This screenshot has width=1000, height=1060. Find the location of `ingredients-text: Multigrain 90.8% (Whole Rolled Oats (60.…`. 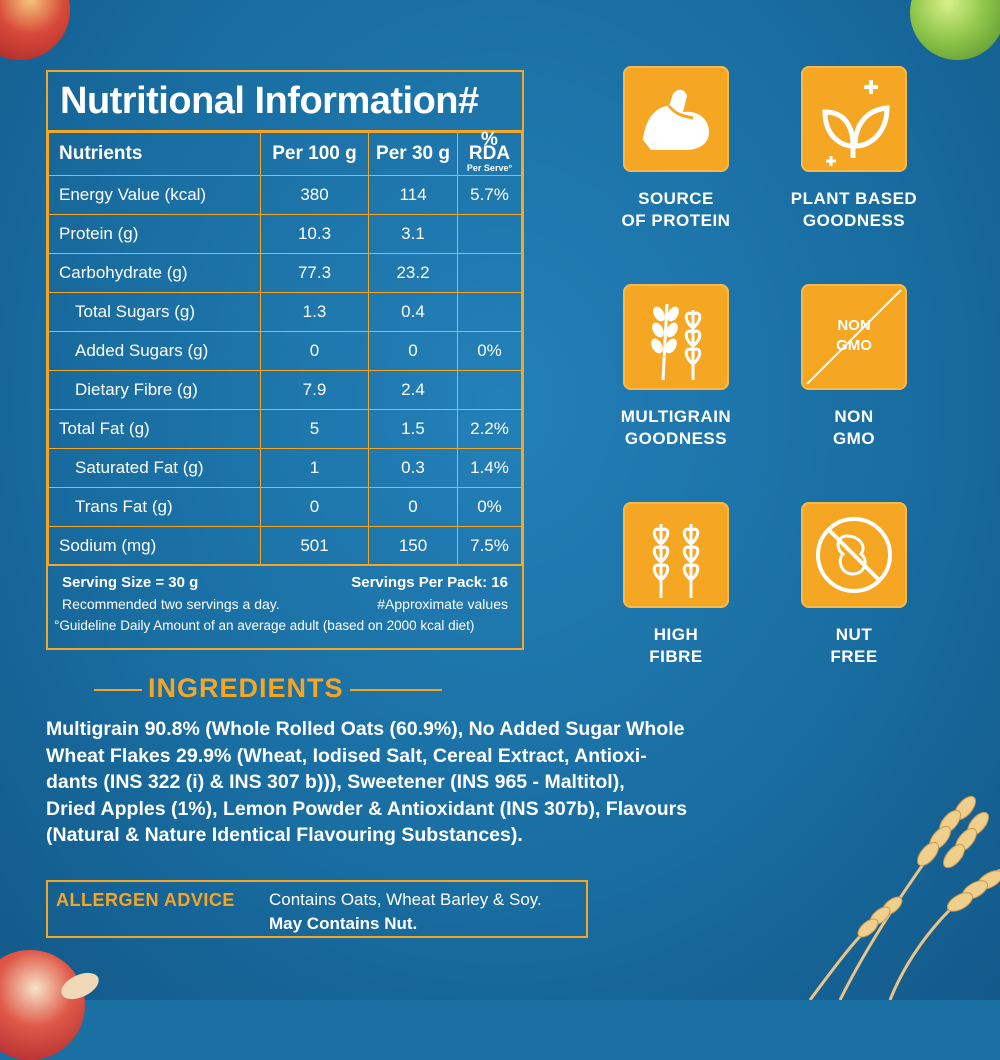

ingredients-text: Multigrain 90.8% (Whole Rolled Oats (60.… is located at coordinates (436, 782).